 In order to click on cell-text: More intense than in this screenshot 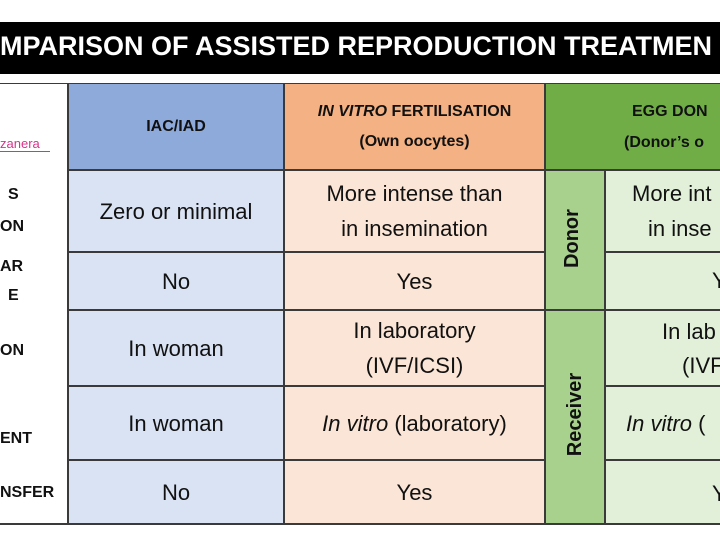, I will do `click(414, 193)`.